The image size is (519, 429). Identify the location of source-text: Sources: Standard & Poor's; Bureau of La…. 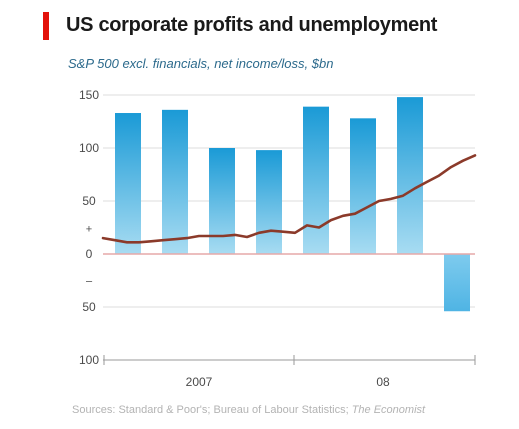
(210, 410).